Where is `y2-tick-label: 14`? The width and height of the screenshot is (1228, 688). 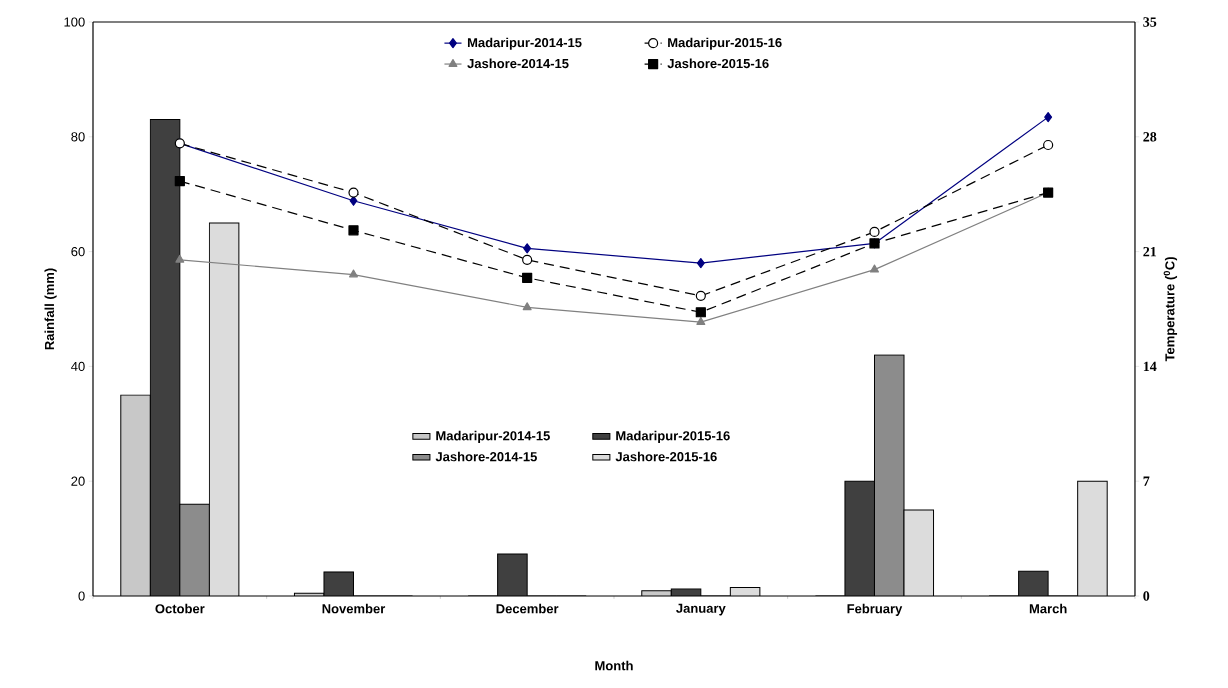 y2-tick-label: 14 is located at coordinates (1150, 366).